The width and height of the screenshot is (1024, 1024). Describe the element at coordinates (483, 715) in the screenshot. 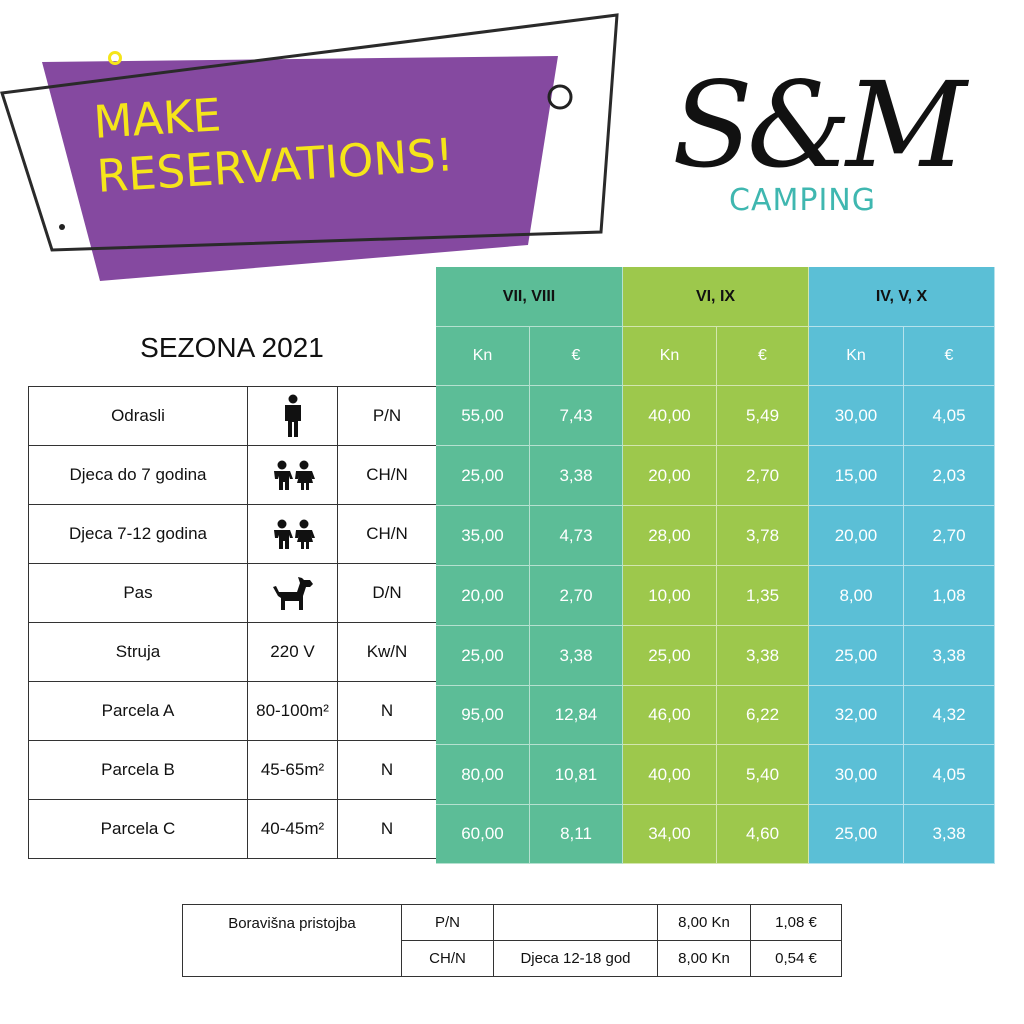

I see `price-cell: 95,00` at that location.